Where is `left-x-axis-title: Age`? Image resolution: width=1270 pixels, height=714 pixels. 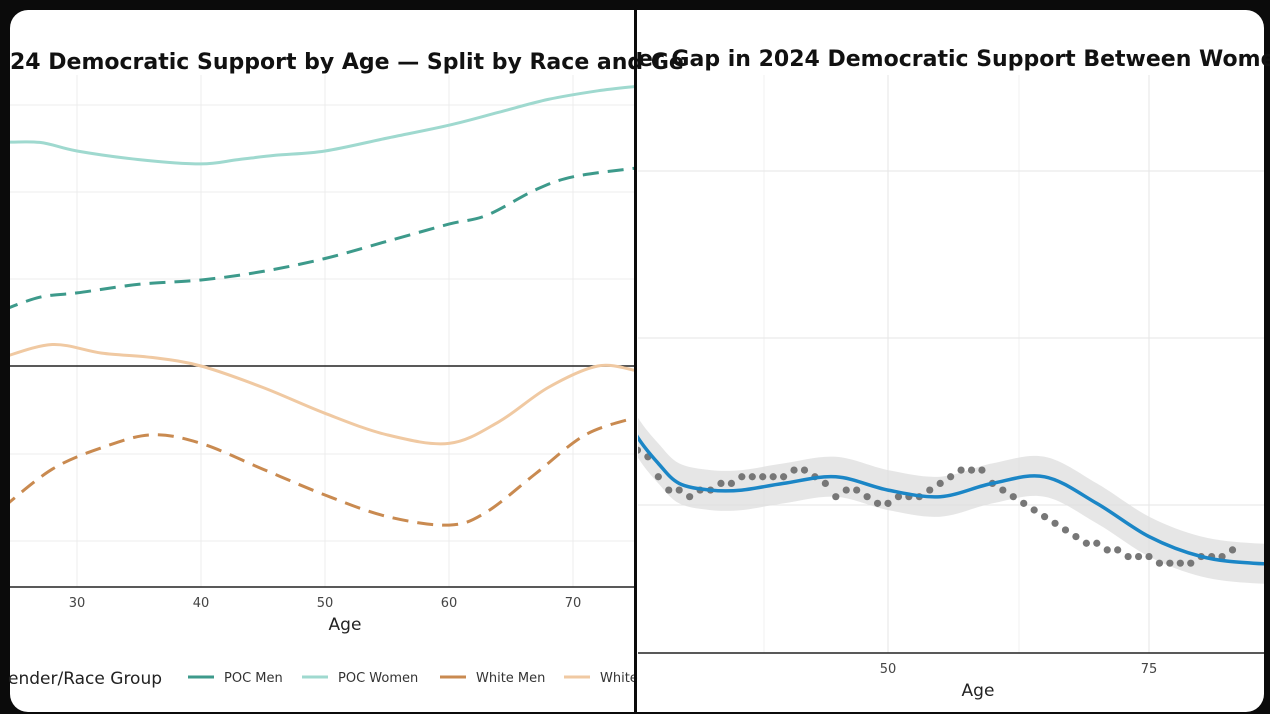
left-x-axis-title: Age is located at coordinates (345, 625).